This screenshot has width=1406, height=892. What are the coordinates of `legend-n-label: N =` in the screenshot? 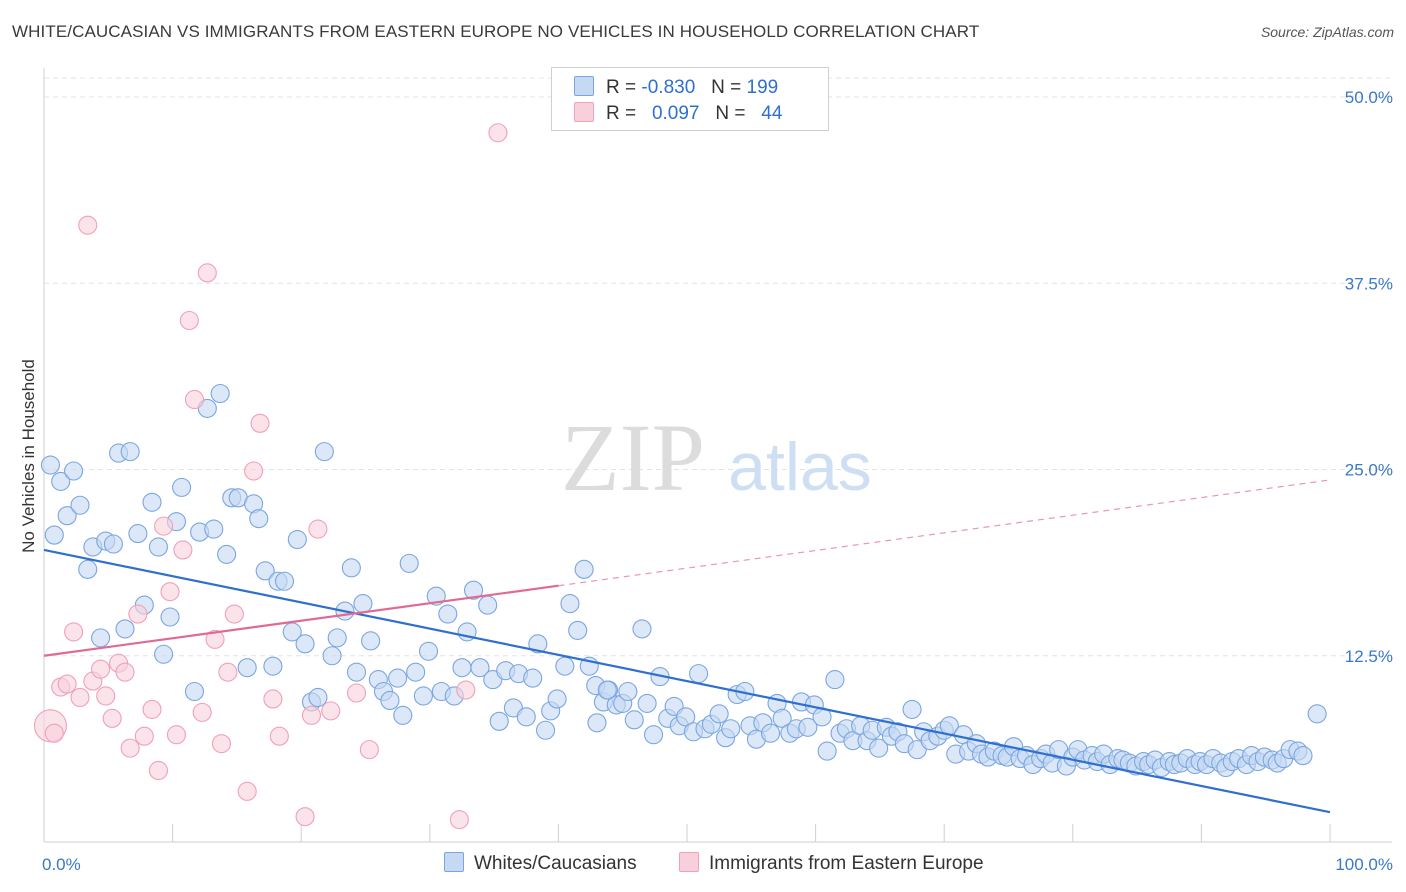 It's located at (726, 87).